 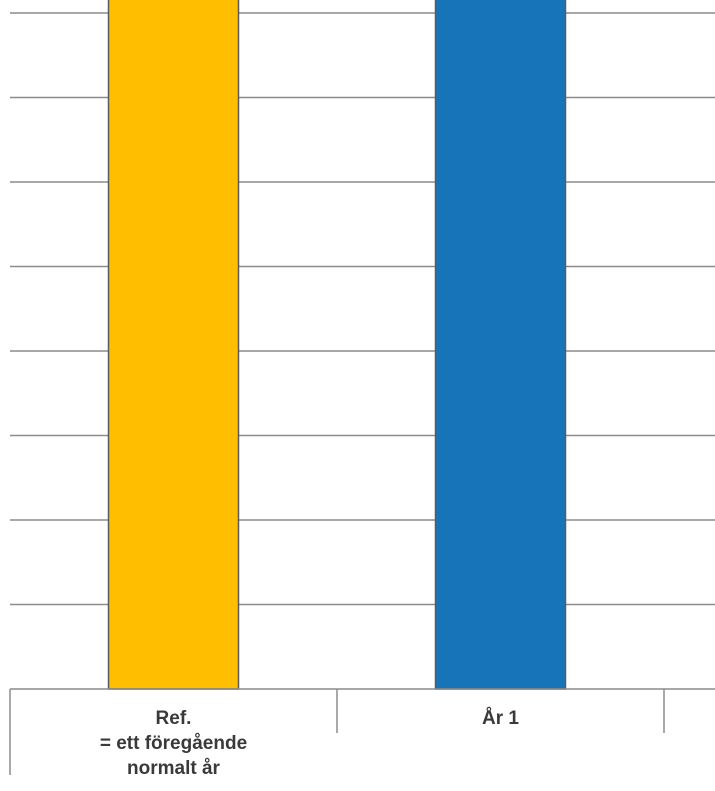 I want to click on category-label: = ett föregående, so click(x=173, y=743).